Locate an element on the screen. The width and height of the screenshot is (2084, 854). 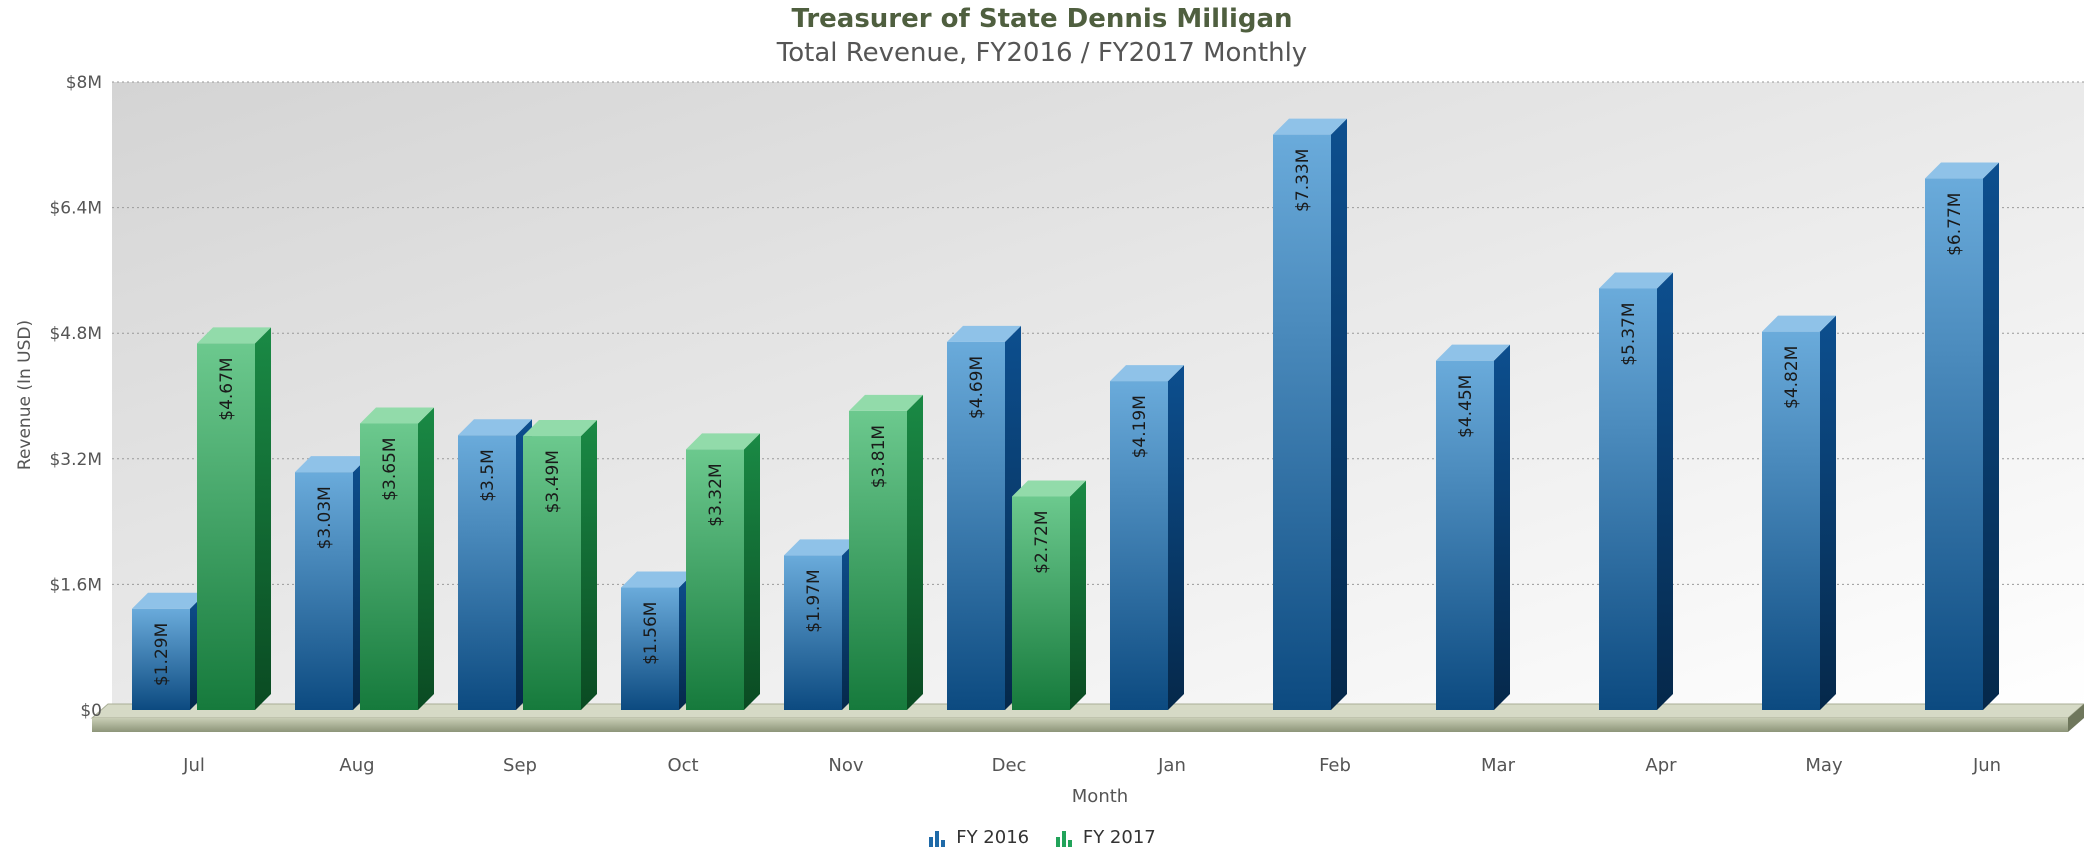
y-tick-label: $4.8M is located at coordinates (75, 334).